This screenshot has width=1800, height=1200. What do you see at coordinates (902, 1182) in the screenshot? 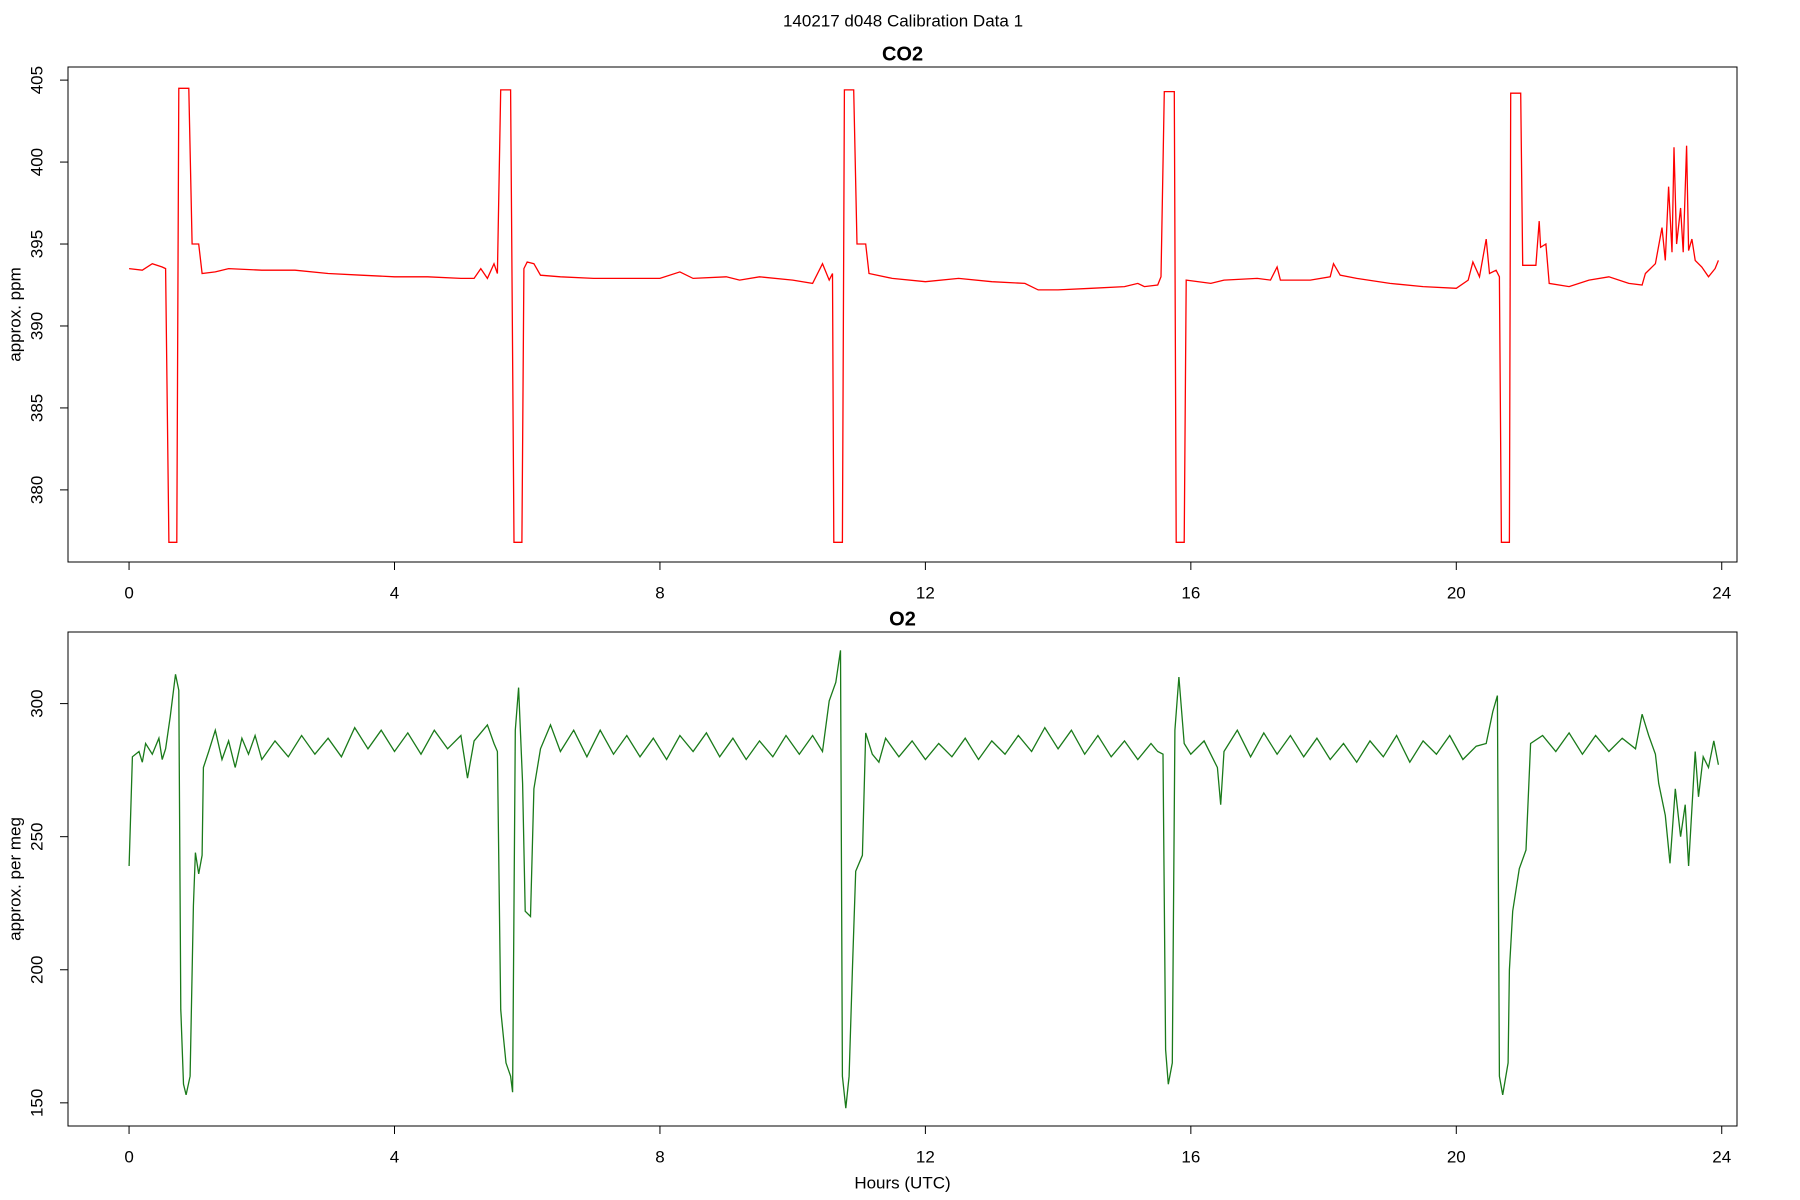
I see `x-axis-label: Hours (UTC)` at bounding box center [902, 1182].